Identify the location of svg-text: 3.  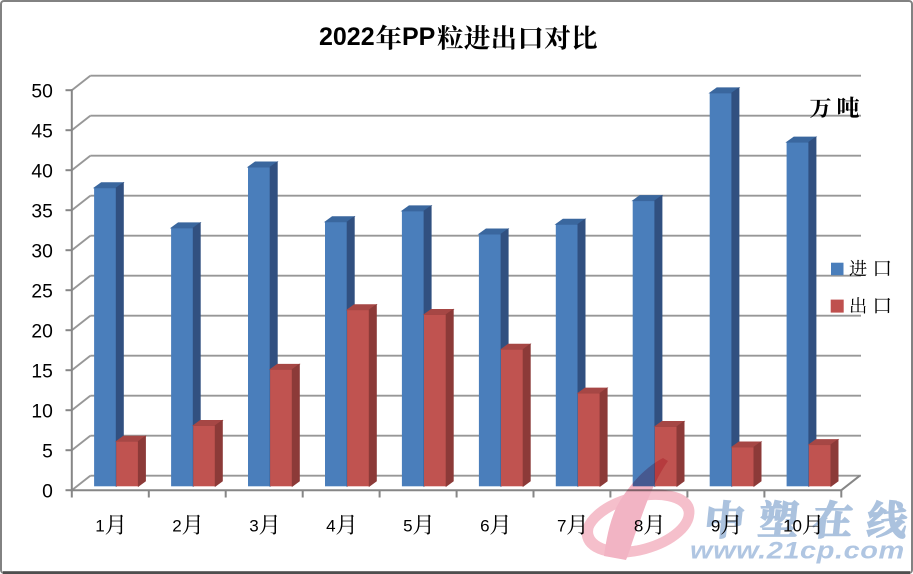
(253, 525).